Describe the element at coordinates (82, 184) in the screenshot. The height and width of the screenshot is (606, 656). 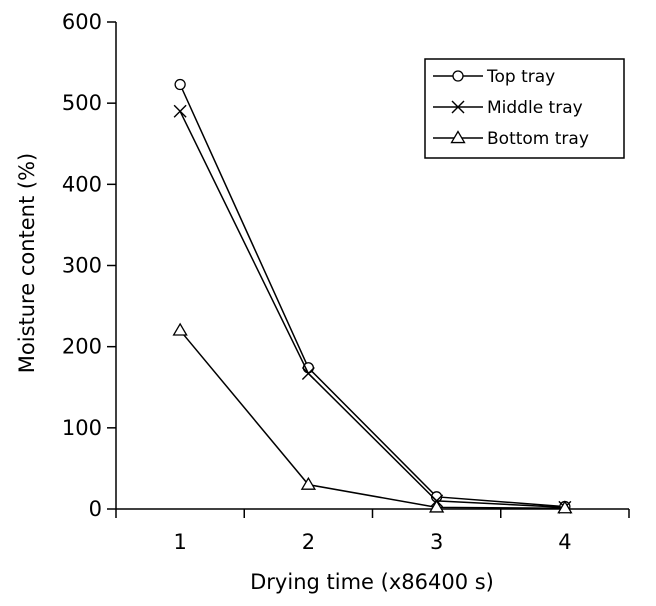
I see `y-tick-label: 400` at that location.